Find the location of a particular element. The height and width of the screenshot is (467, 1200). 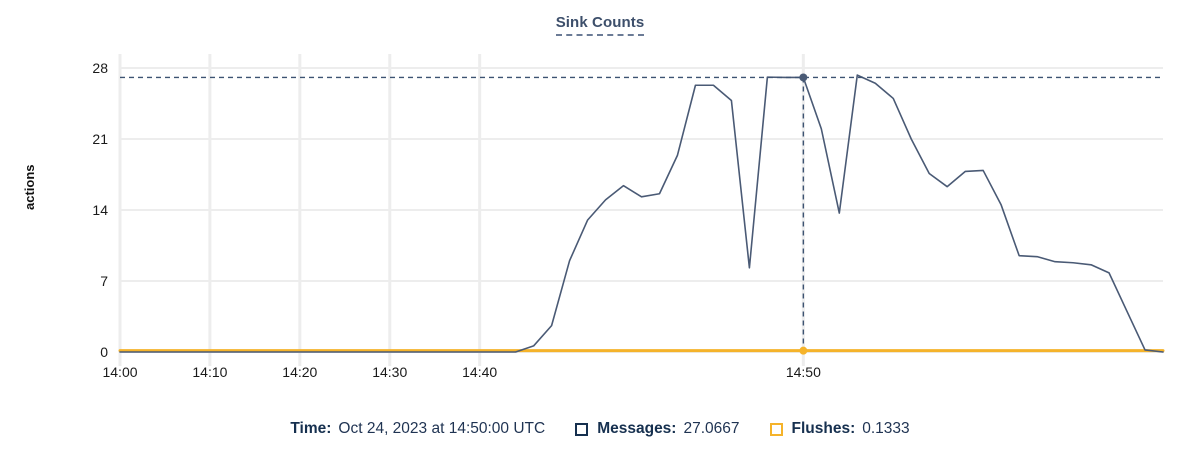

x-tick-label: 14:30 is located at coordinates (390, 372).